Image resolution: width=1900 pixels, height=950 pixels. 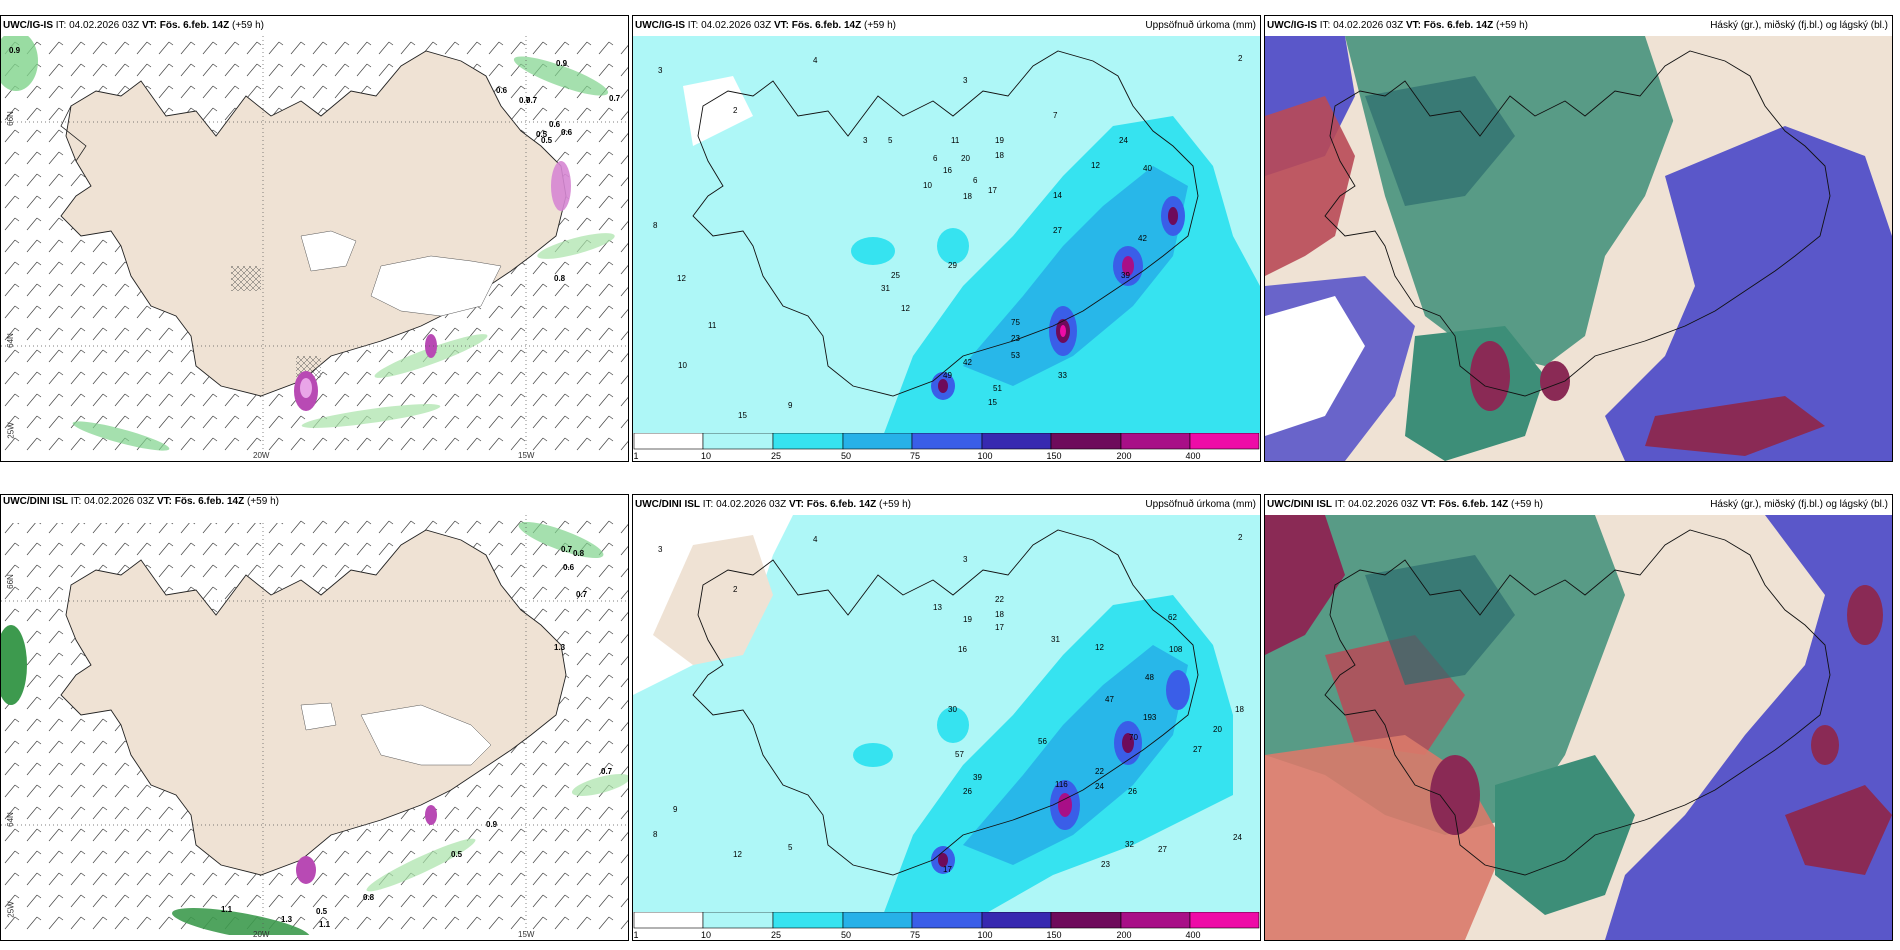 What do you see at coordinates (1015, 322) in the screenshot?
I see `map-value: 75` at bounding box center [1015, 322].